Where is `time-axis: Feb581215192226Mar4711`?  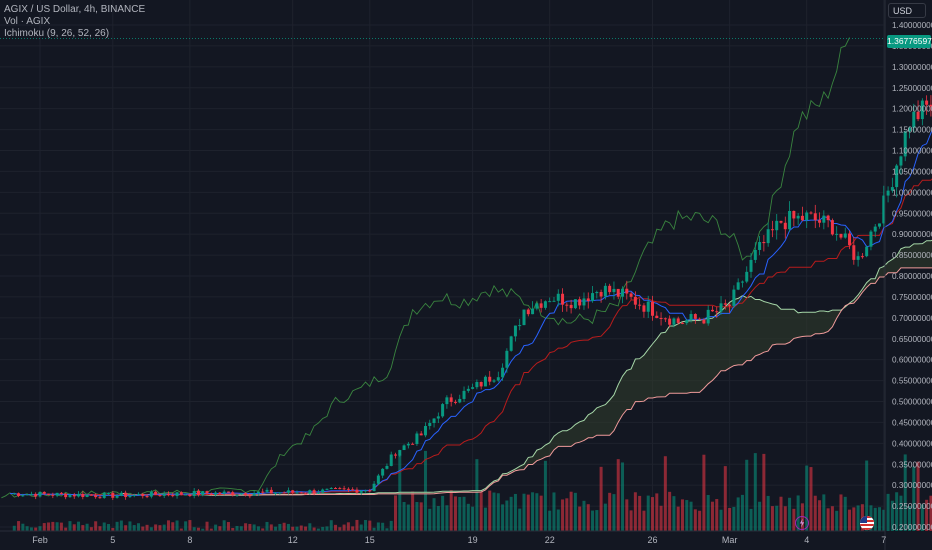
time-axis: Feb581215192226Mar4711 is located at coordinates (482, 540).